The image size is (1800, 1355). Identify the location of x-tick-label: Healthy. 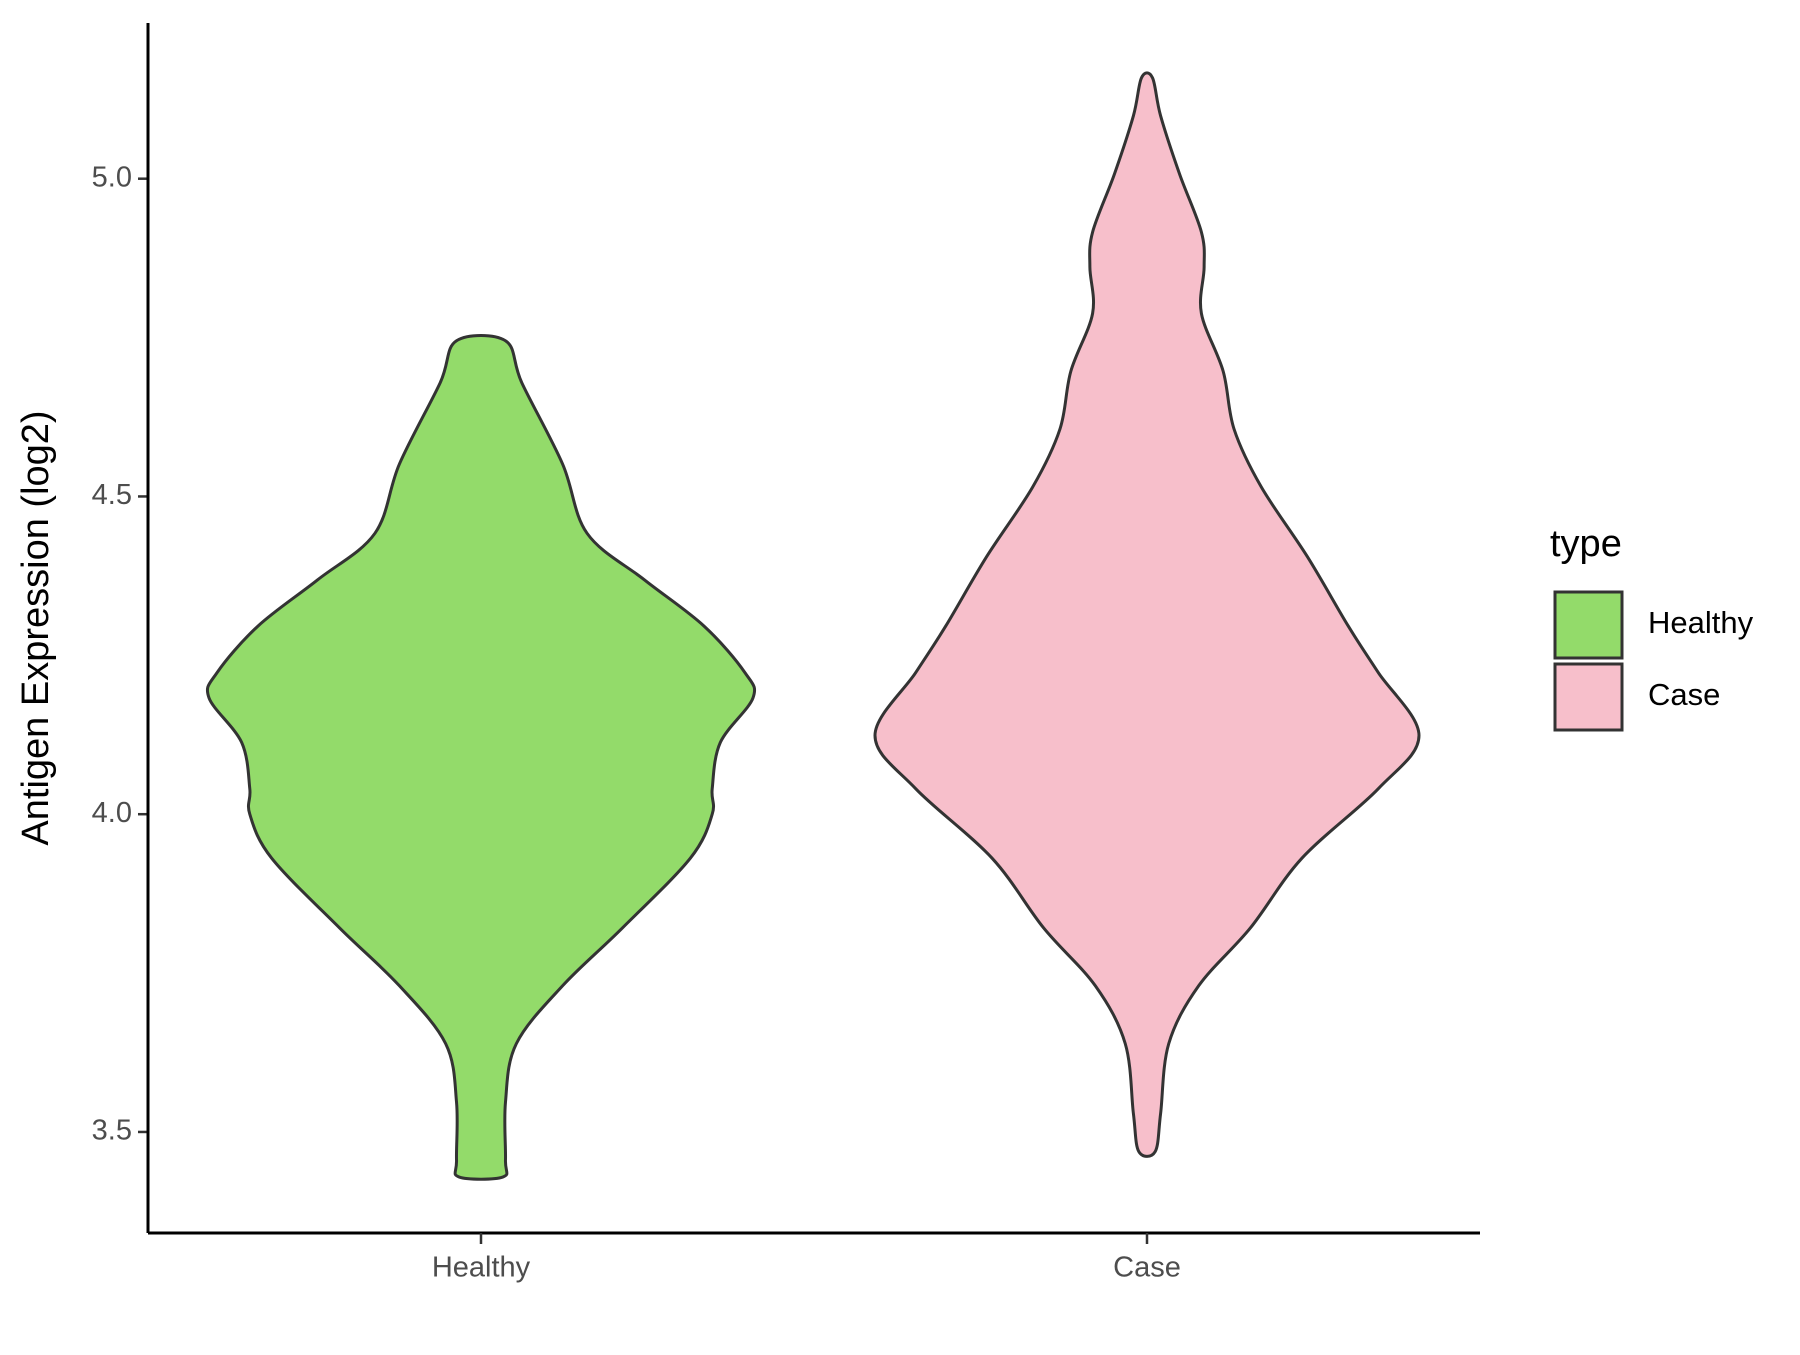
(481, 1268).